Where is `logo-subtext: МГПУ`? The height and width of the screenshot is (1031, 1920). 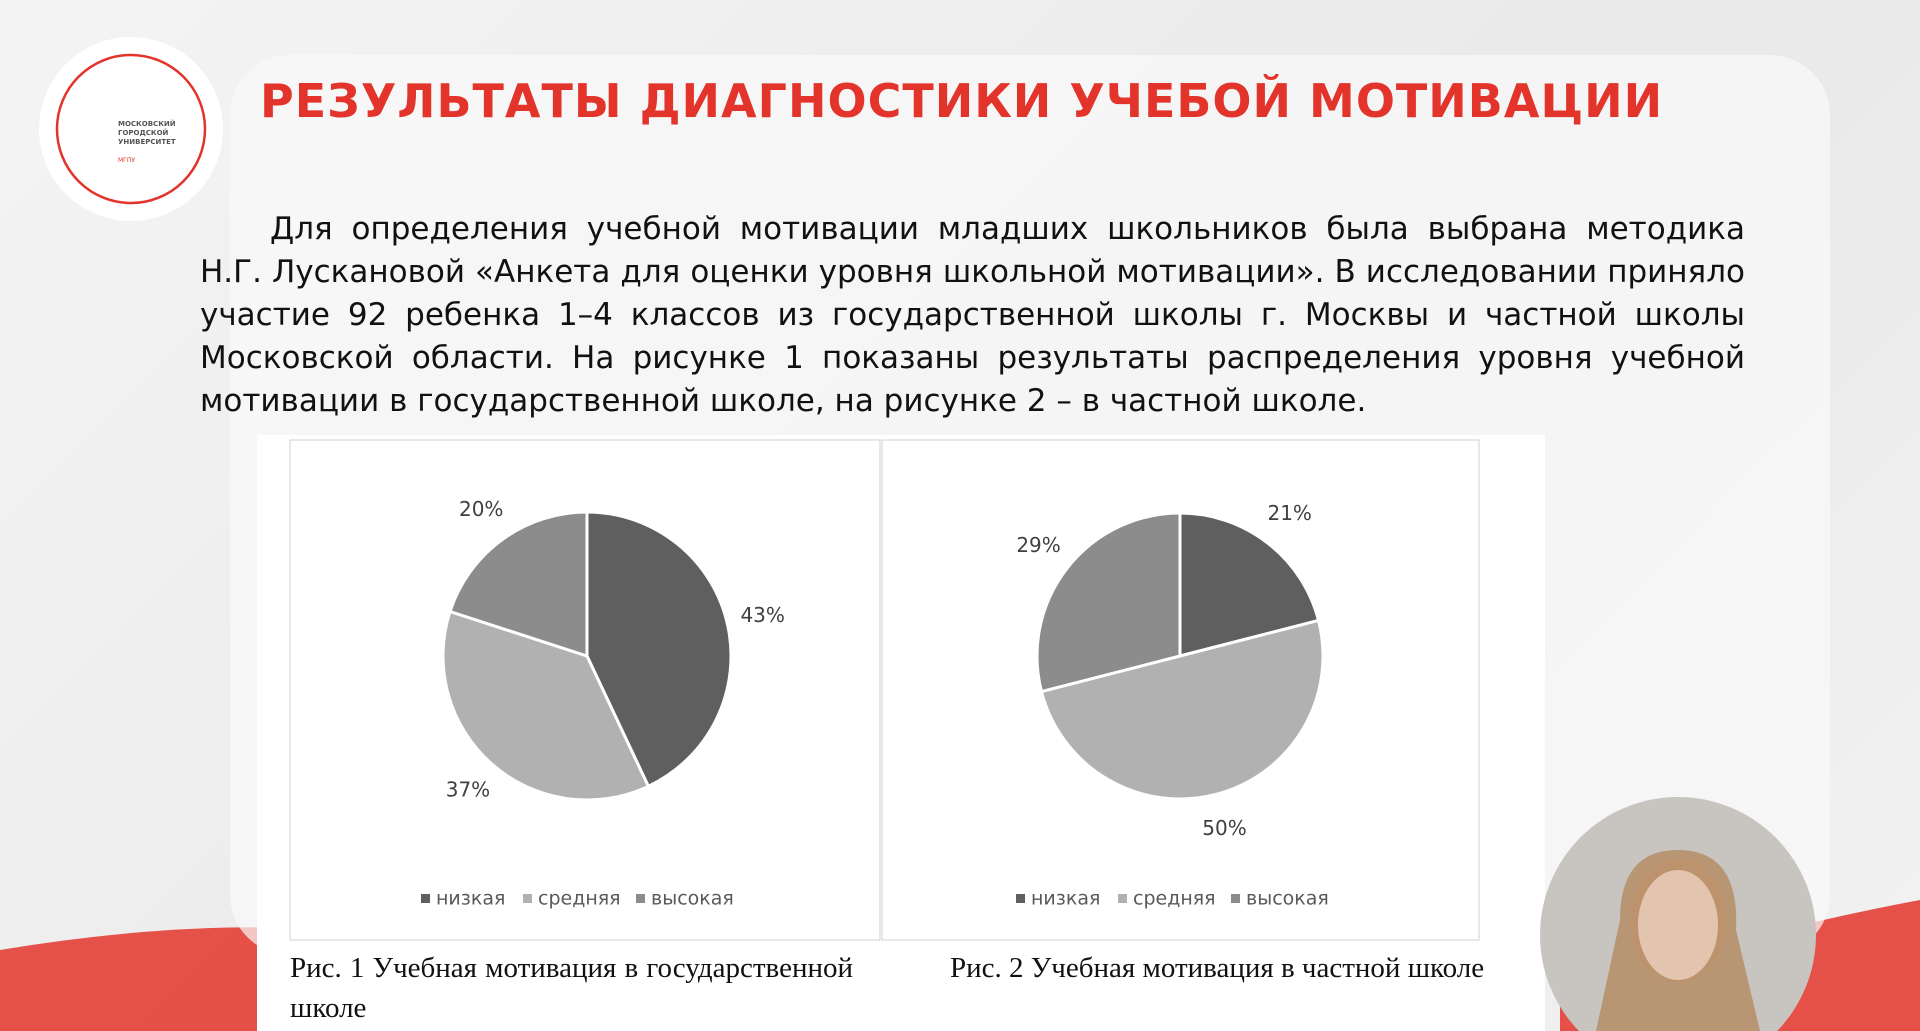 logo-subtext: МГПУ is located at coordinates (127, 160).